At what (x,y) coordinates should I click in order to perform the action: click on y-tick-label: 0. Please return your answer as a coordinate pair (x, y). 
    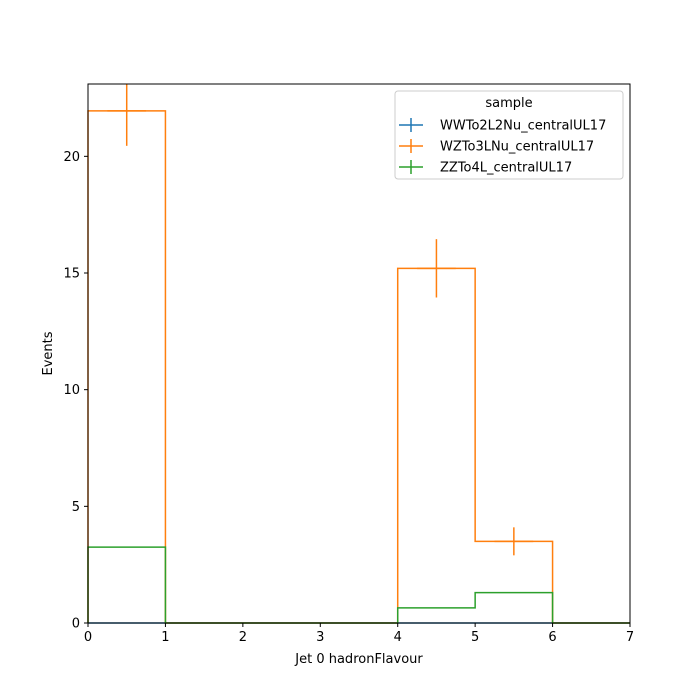
    Looking at the image, I should click on (76, 624).